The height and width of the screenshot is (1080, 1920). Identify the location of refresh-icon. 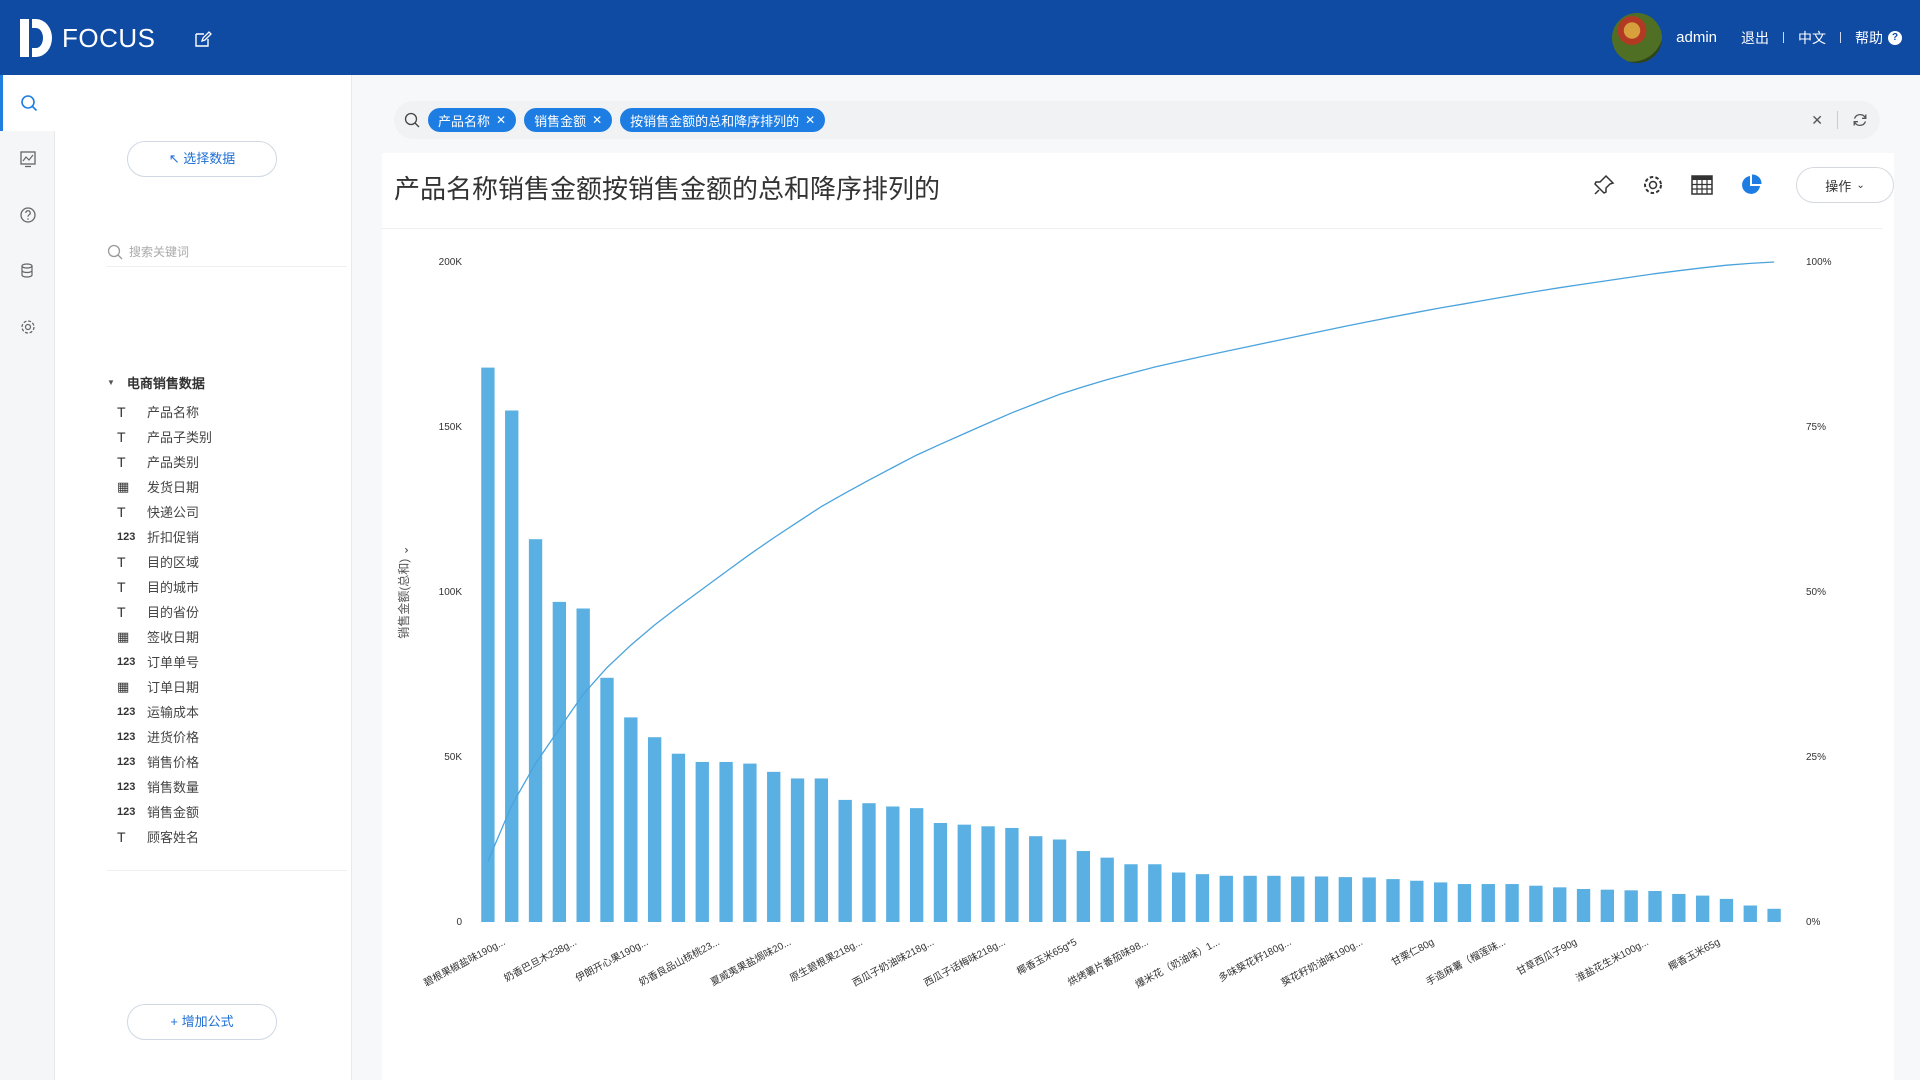
(1860, 120).